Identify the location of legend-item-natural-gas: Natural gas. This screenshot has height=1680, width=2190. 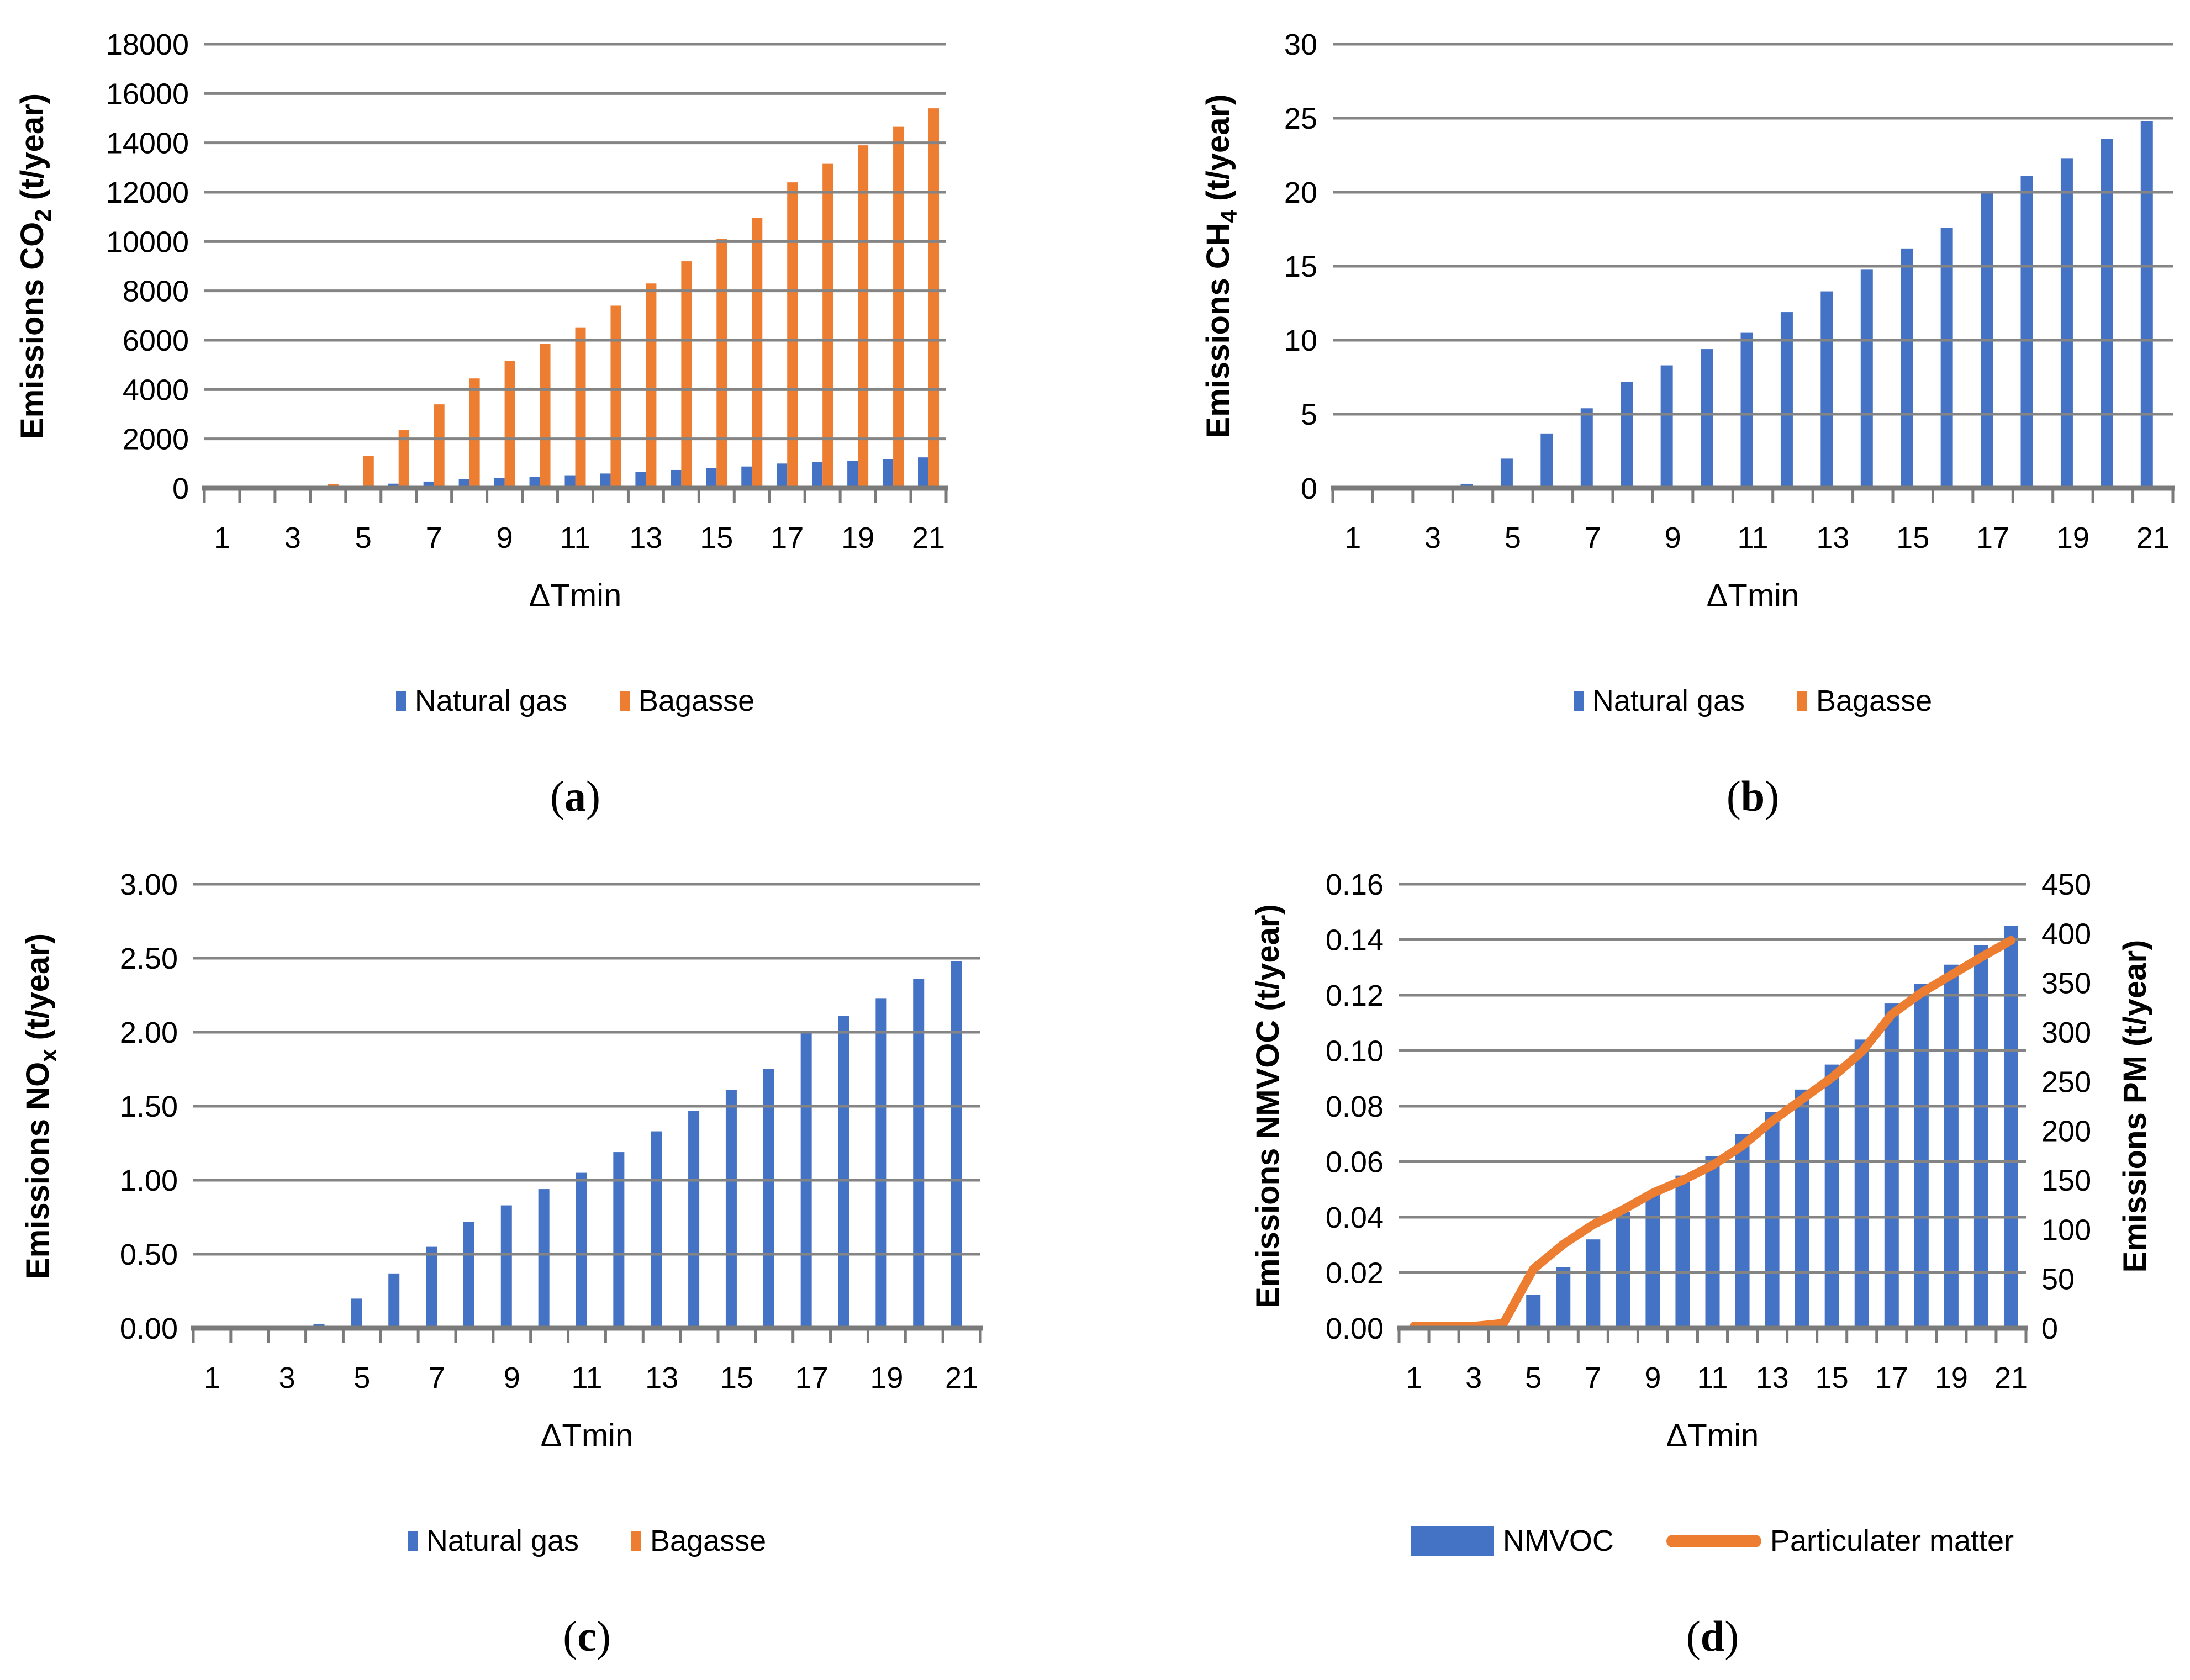
(1659, 701).